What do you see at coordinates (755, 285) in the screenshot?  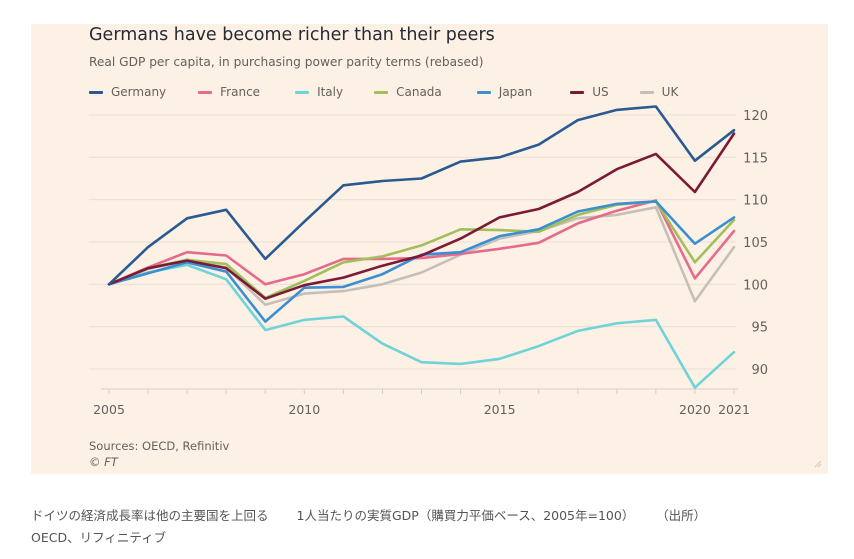 I see `y-tick-label: 100` at bounding box center [755, 285].